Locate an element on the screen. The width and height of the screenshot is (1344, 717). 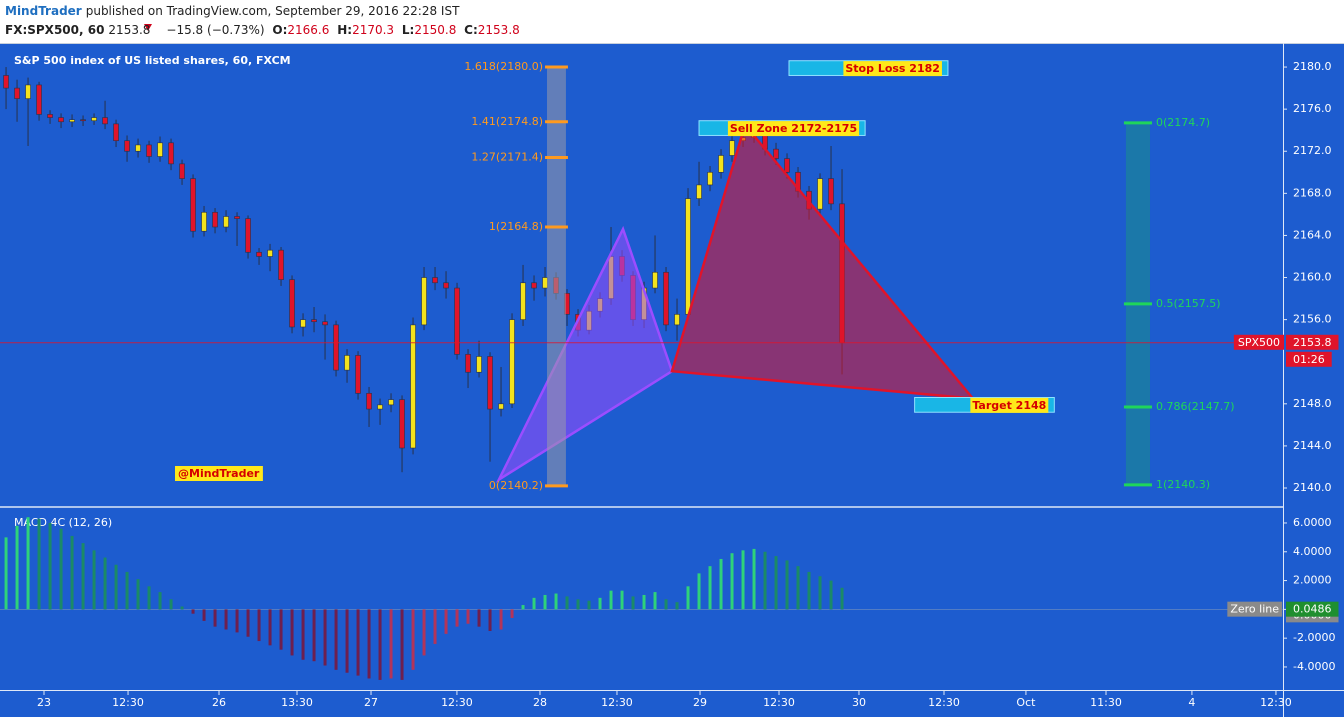
y-tick-label: 4.0000 is located at coordinates (1312, 551).